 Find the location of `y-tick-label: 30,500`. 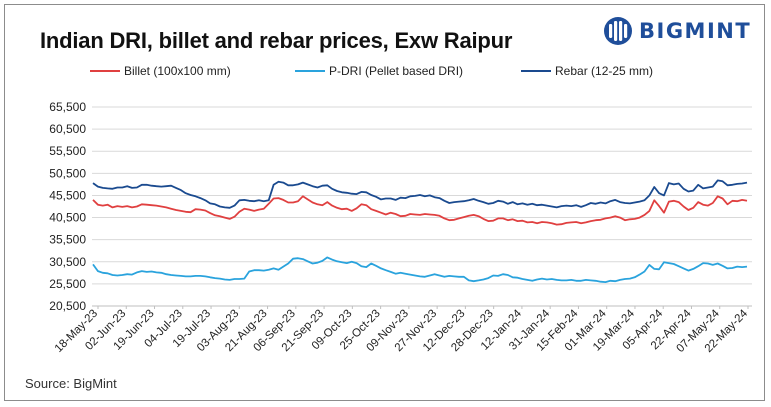

y-tick-label: 30,500 is located at coordinates (67, 262).